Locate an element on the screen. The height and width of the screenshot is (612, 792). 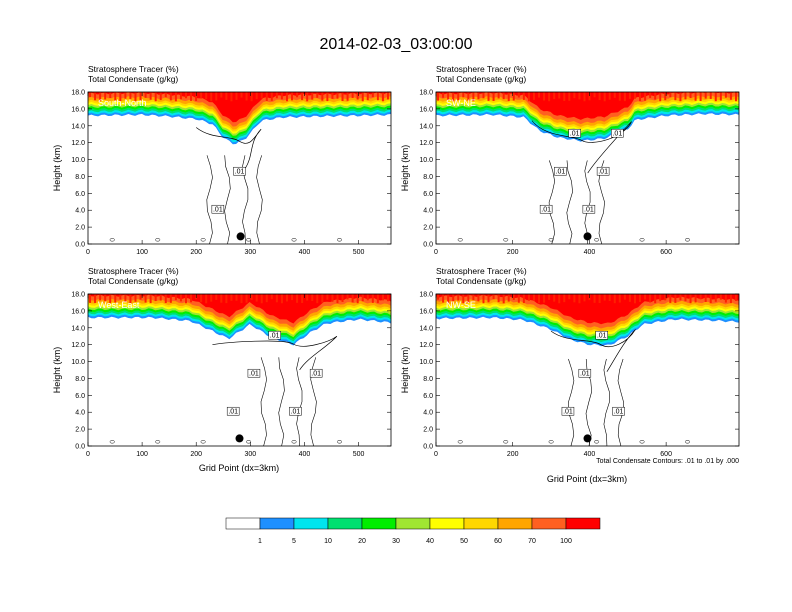
colorbar-label: 10 is located at coordinates (328, 541).